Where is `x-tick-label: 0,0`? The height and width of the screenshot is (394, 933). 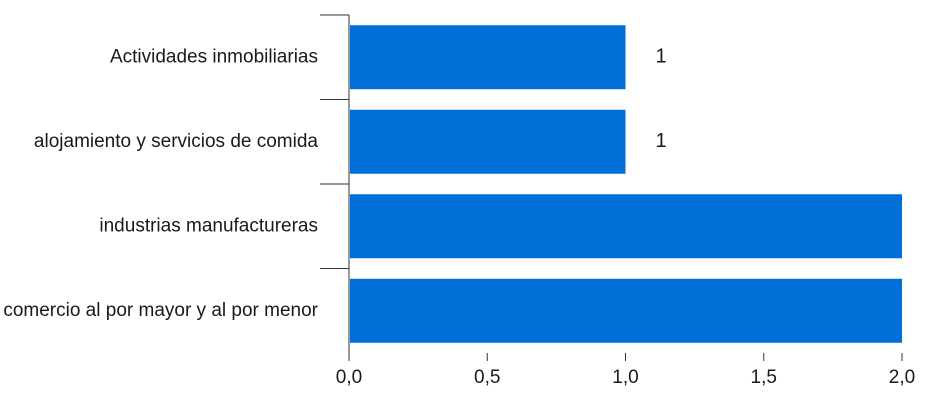 x-tick-label: 0,0 is located at coordinates (349, 377).